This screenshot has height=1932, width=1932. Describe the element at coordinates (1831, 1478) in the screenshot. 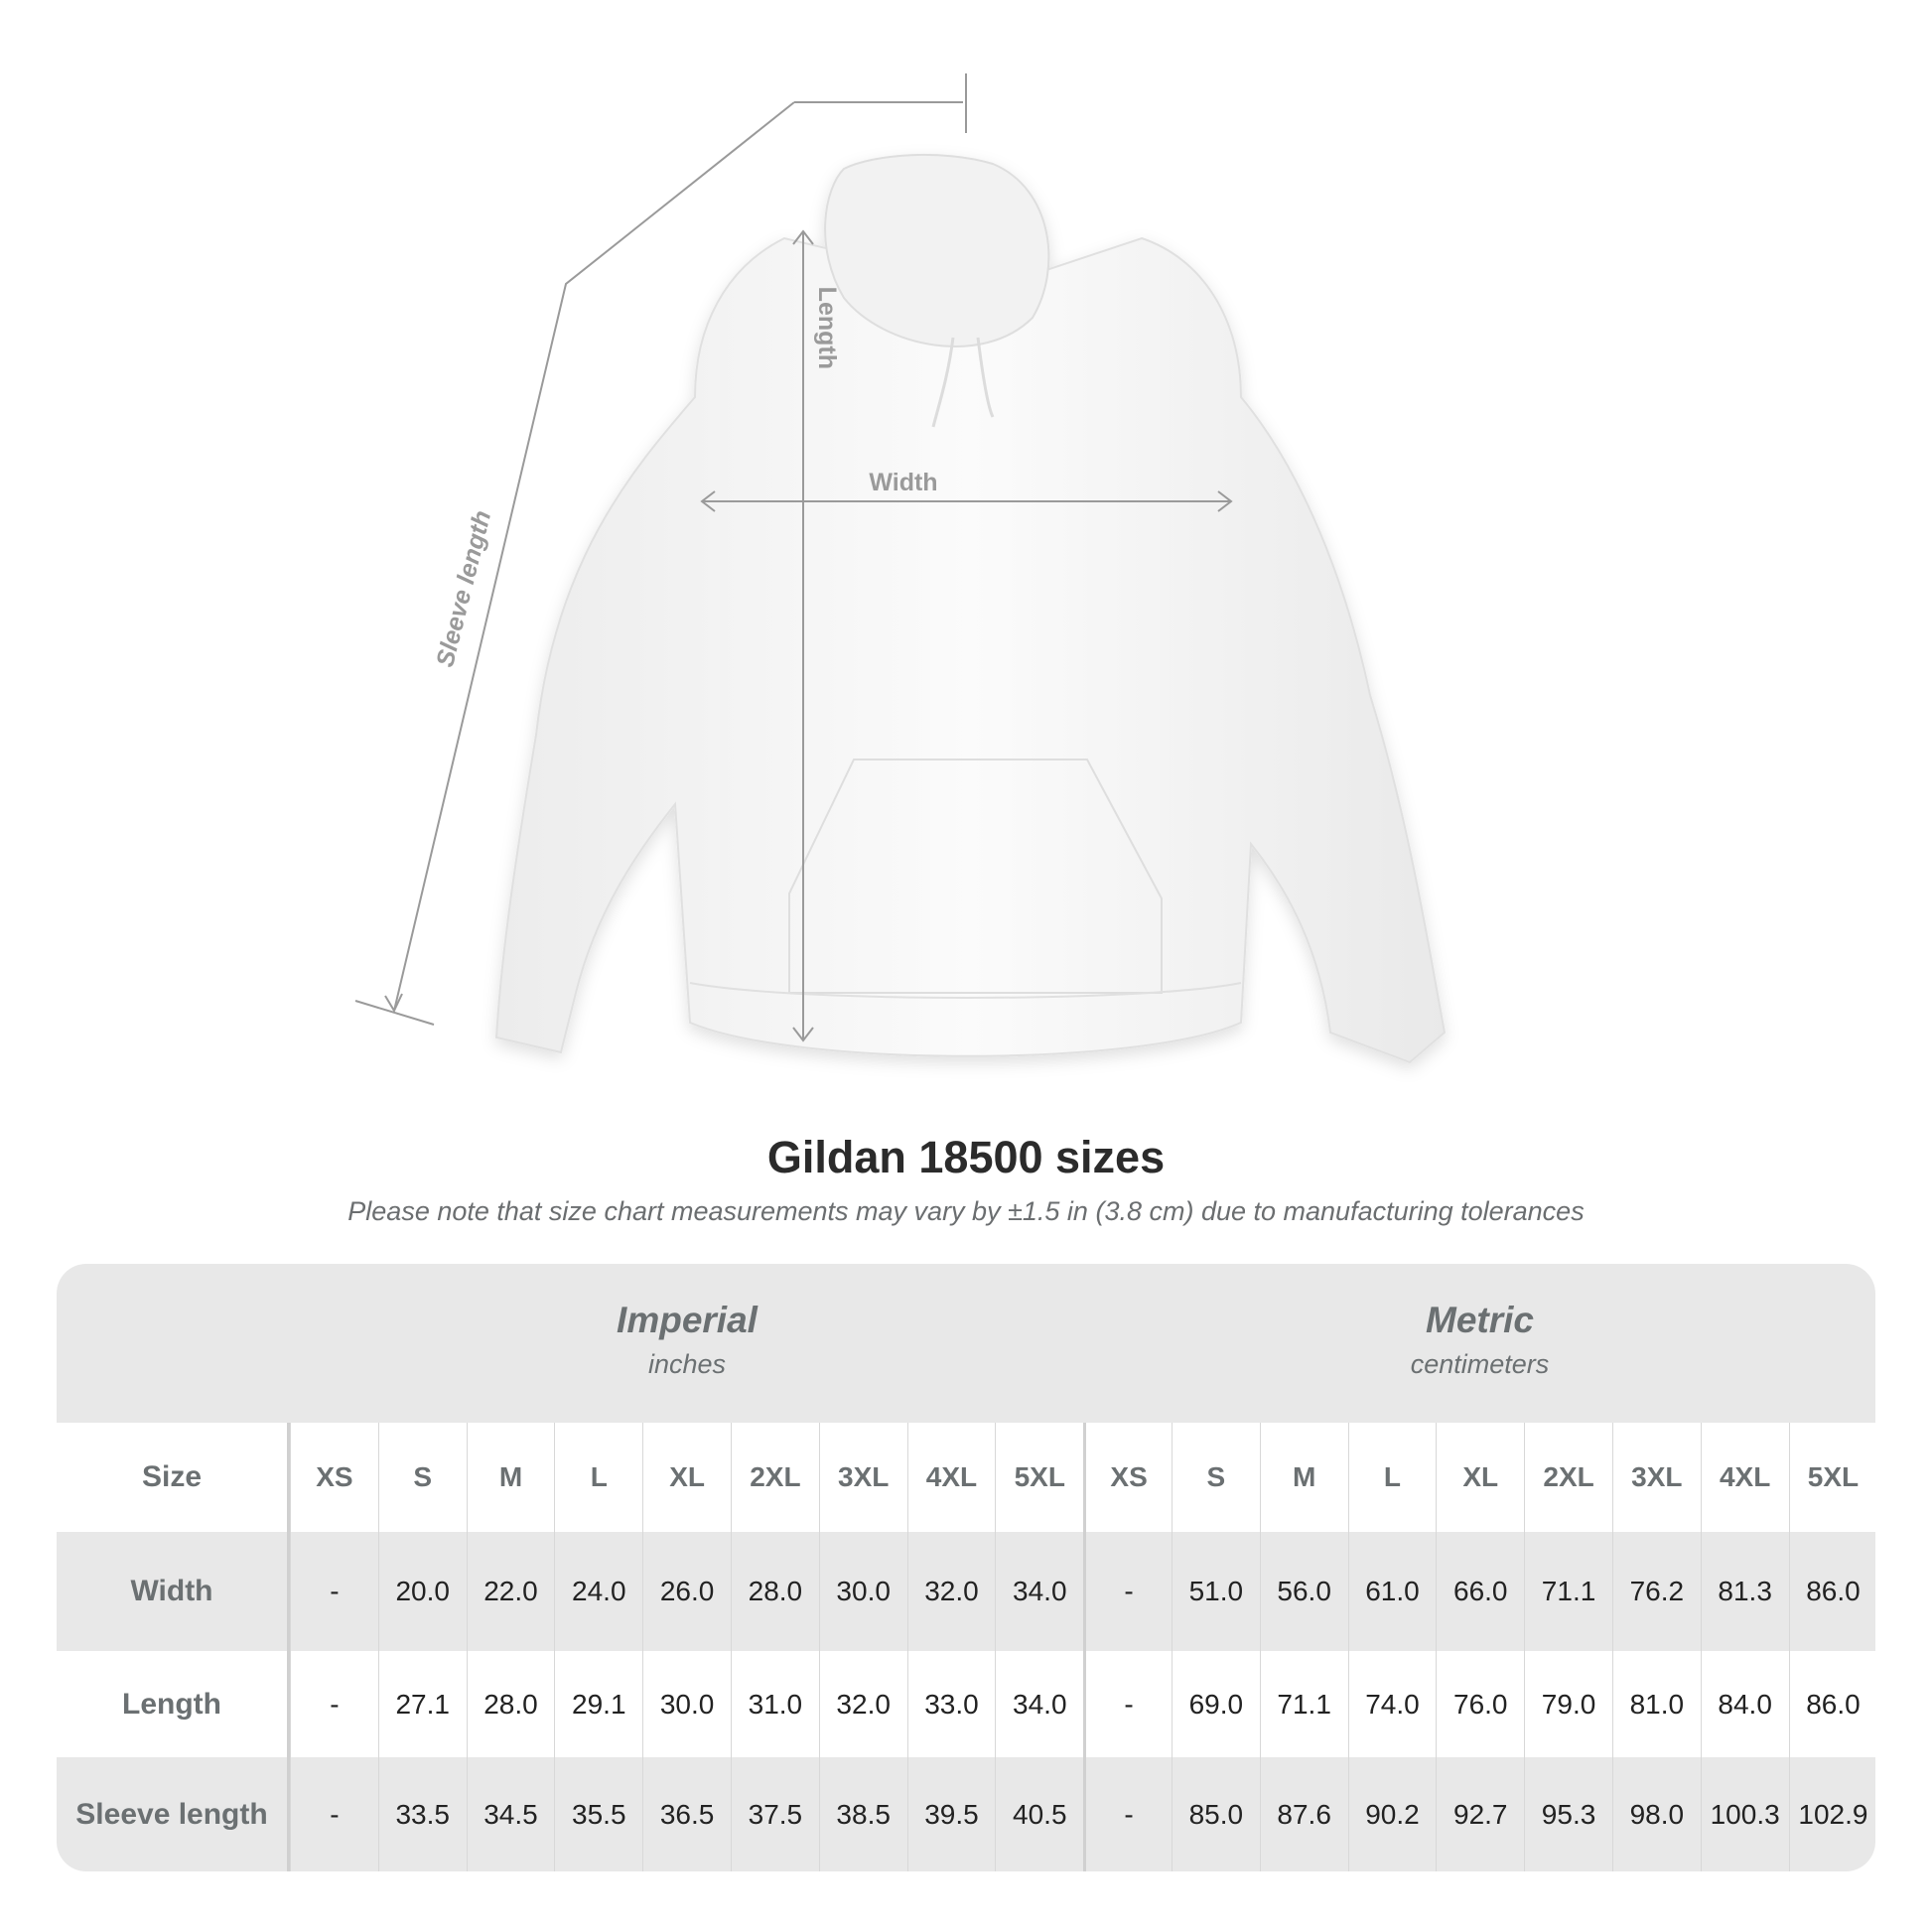

I see `metric-size-header: 5XL` at that location.